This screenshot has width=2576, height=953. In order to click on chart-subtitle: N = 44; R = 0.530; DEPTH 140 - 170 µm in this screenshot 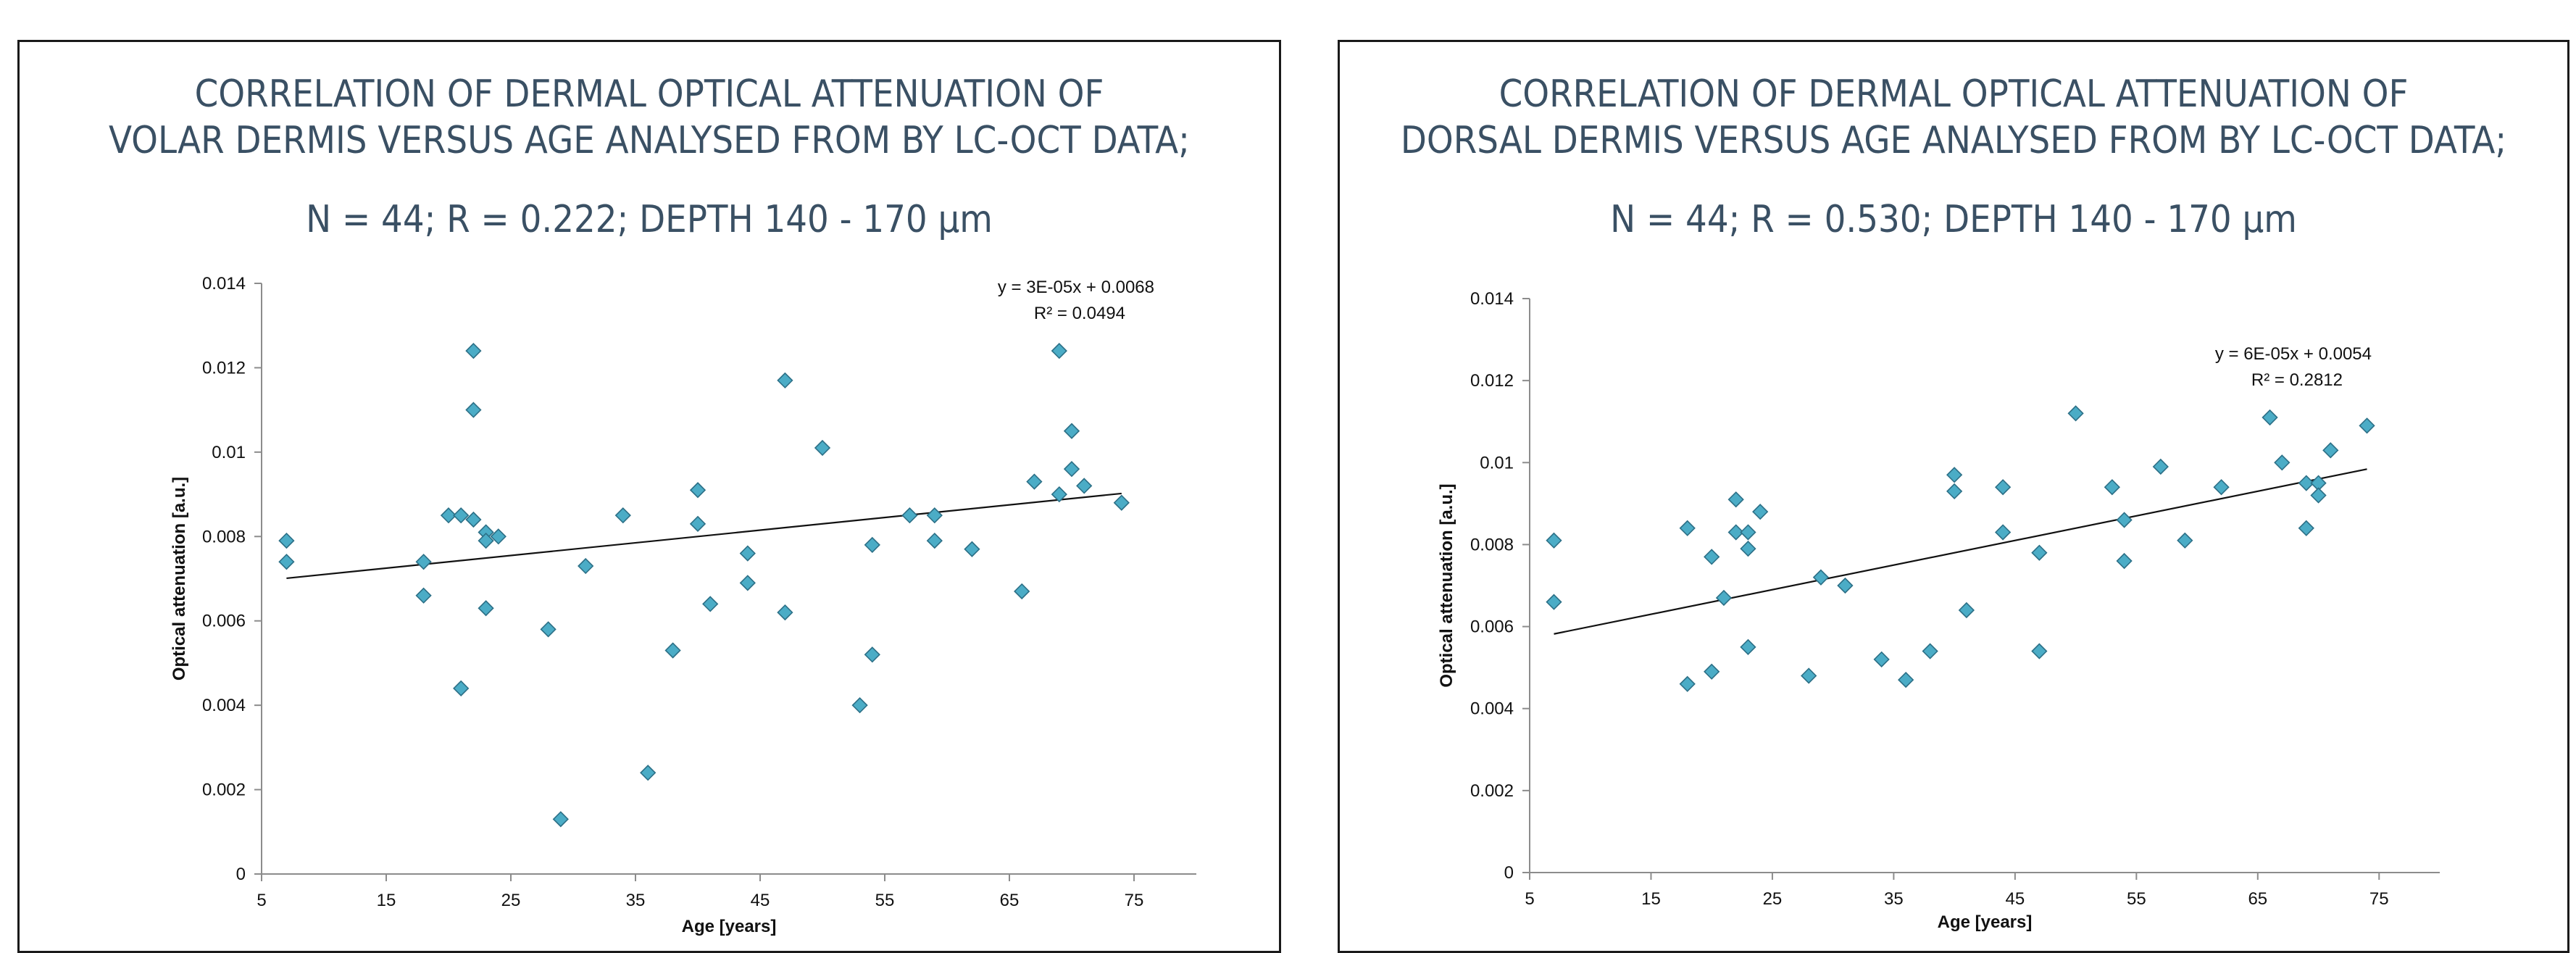, I will do `click(1953, 219)`.